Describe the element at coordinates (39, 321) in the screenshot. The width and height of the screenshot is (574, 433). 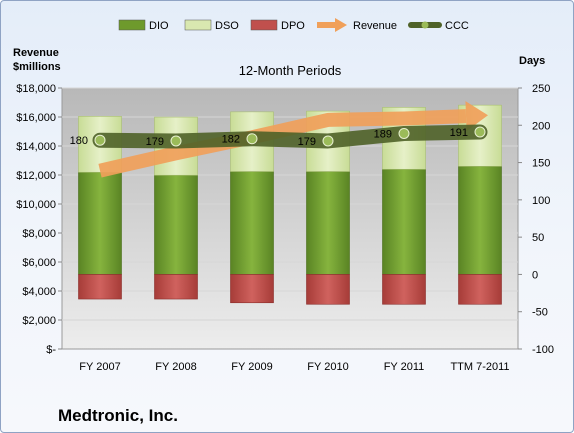
I see `left-axis-tick-label: $2,000` at that location.